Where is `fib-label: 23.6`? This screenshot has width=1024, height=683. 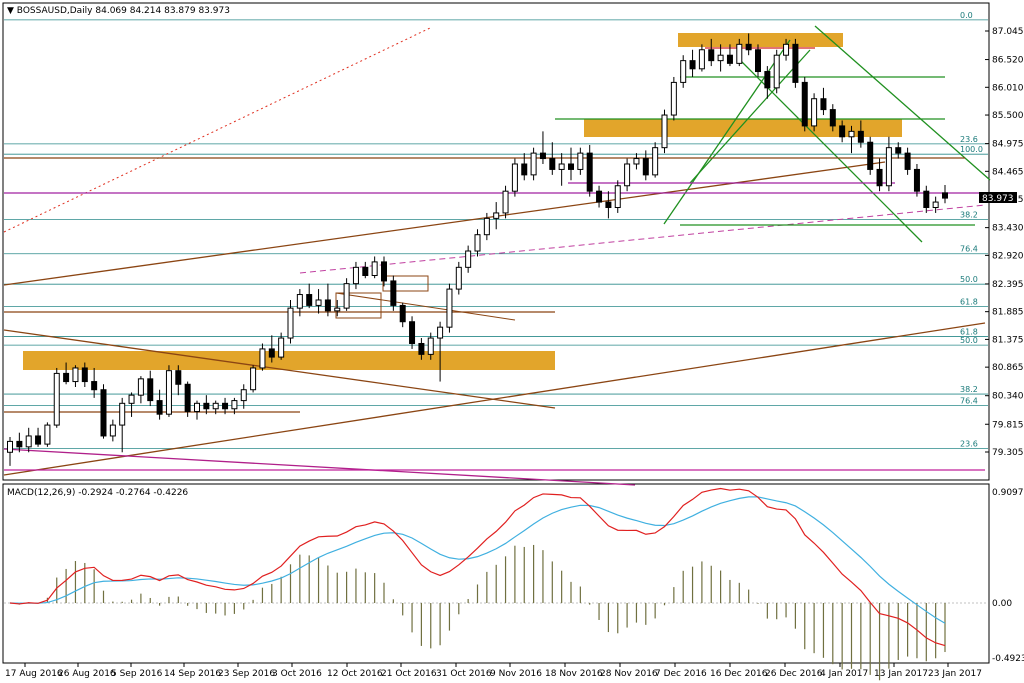 fib-label: 23.6 is located at coordinates (969, 443).